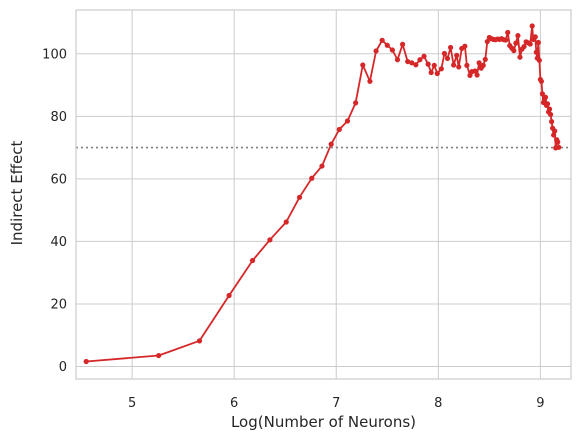 The height and width of the screenshot is (441, 581). I want to click on x-tick-label: 5, so click(132, 403).